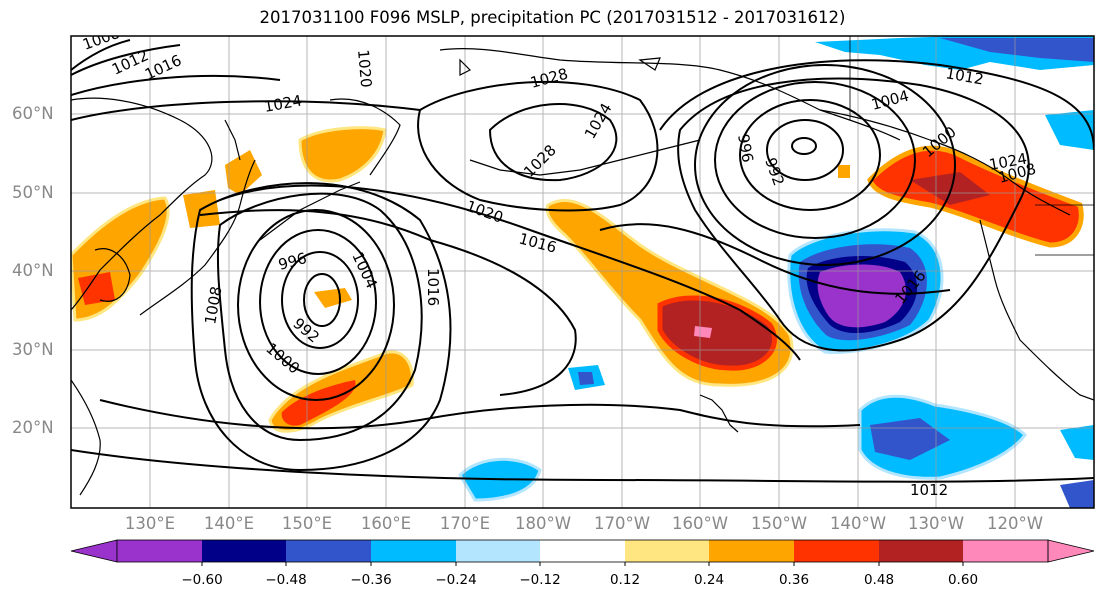 Image resolution: width=1105 pixels, height=601 pixels. I want to click on neg-anomaly-core, so click(861, 296).